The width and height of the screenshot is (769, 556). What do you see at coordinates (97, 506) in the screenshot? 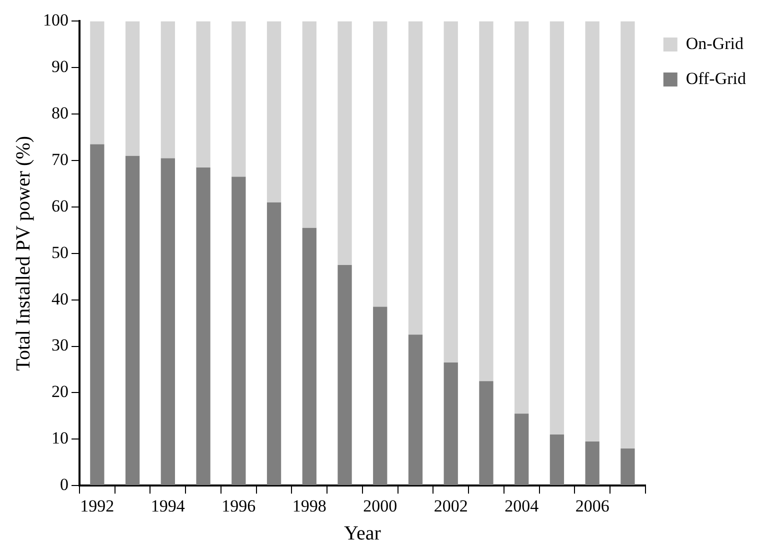
I see `x-tick-label: 1992` at bounding box center [97, 506].